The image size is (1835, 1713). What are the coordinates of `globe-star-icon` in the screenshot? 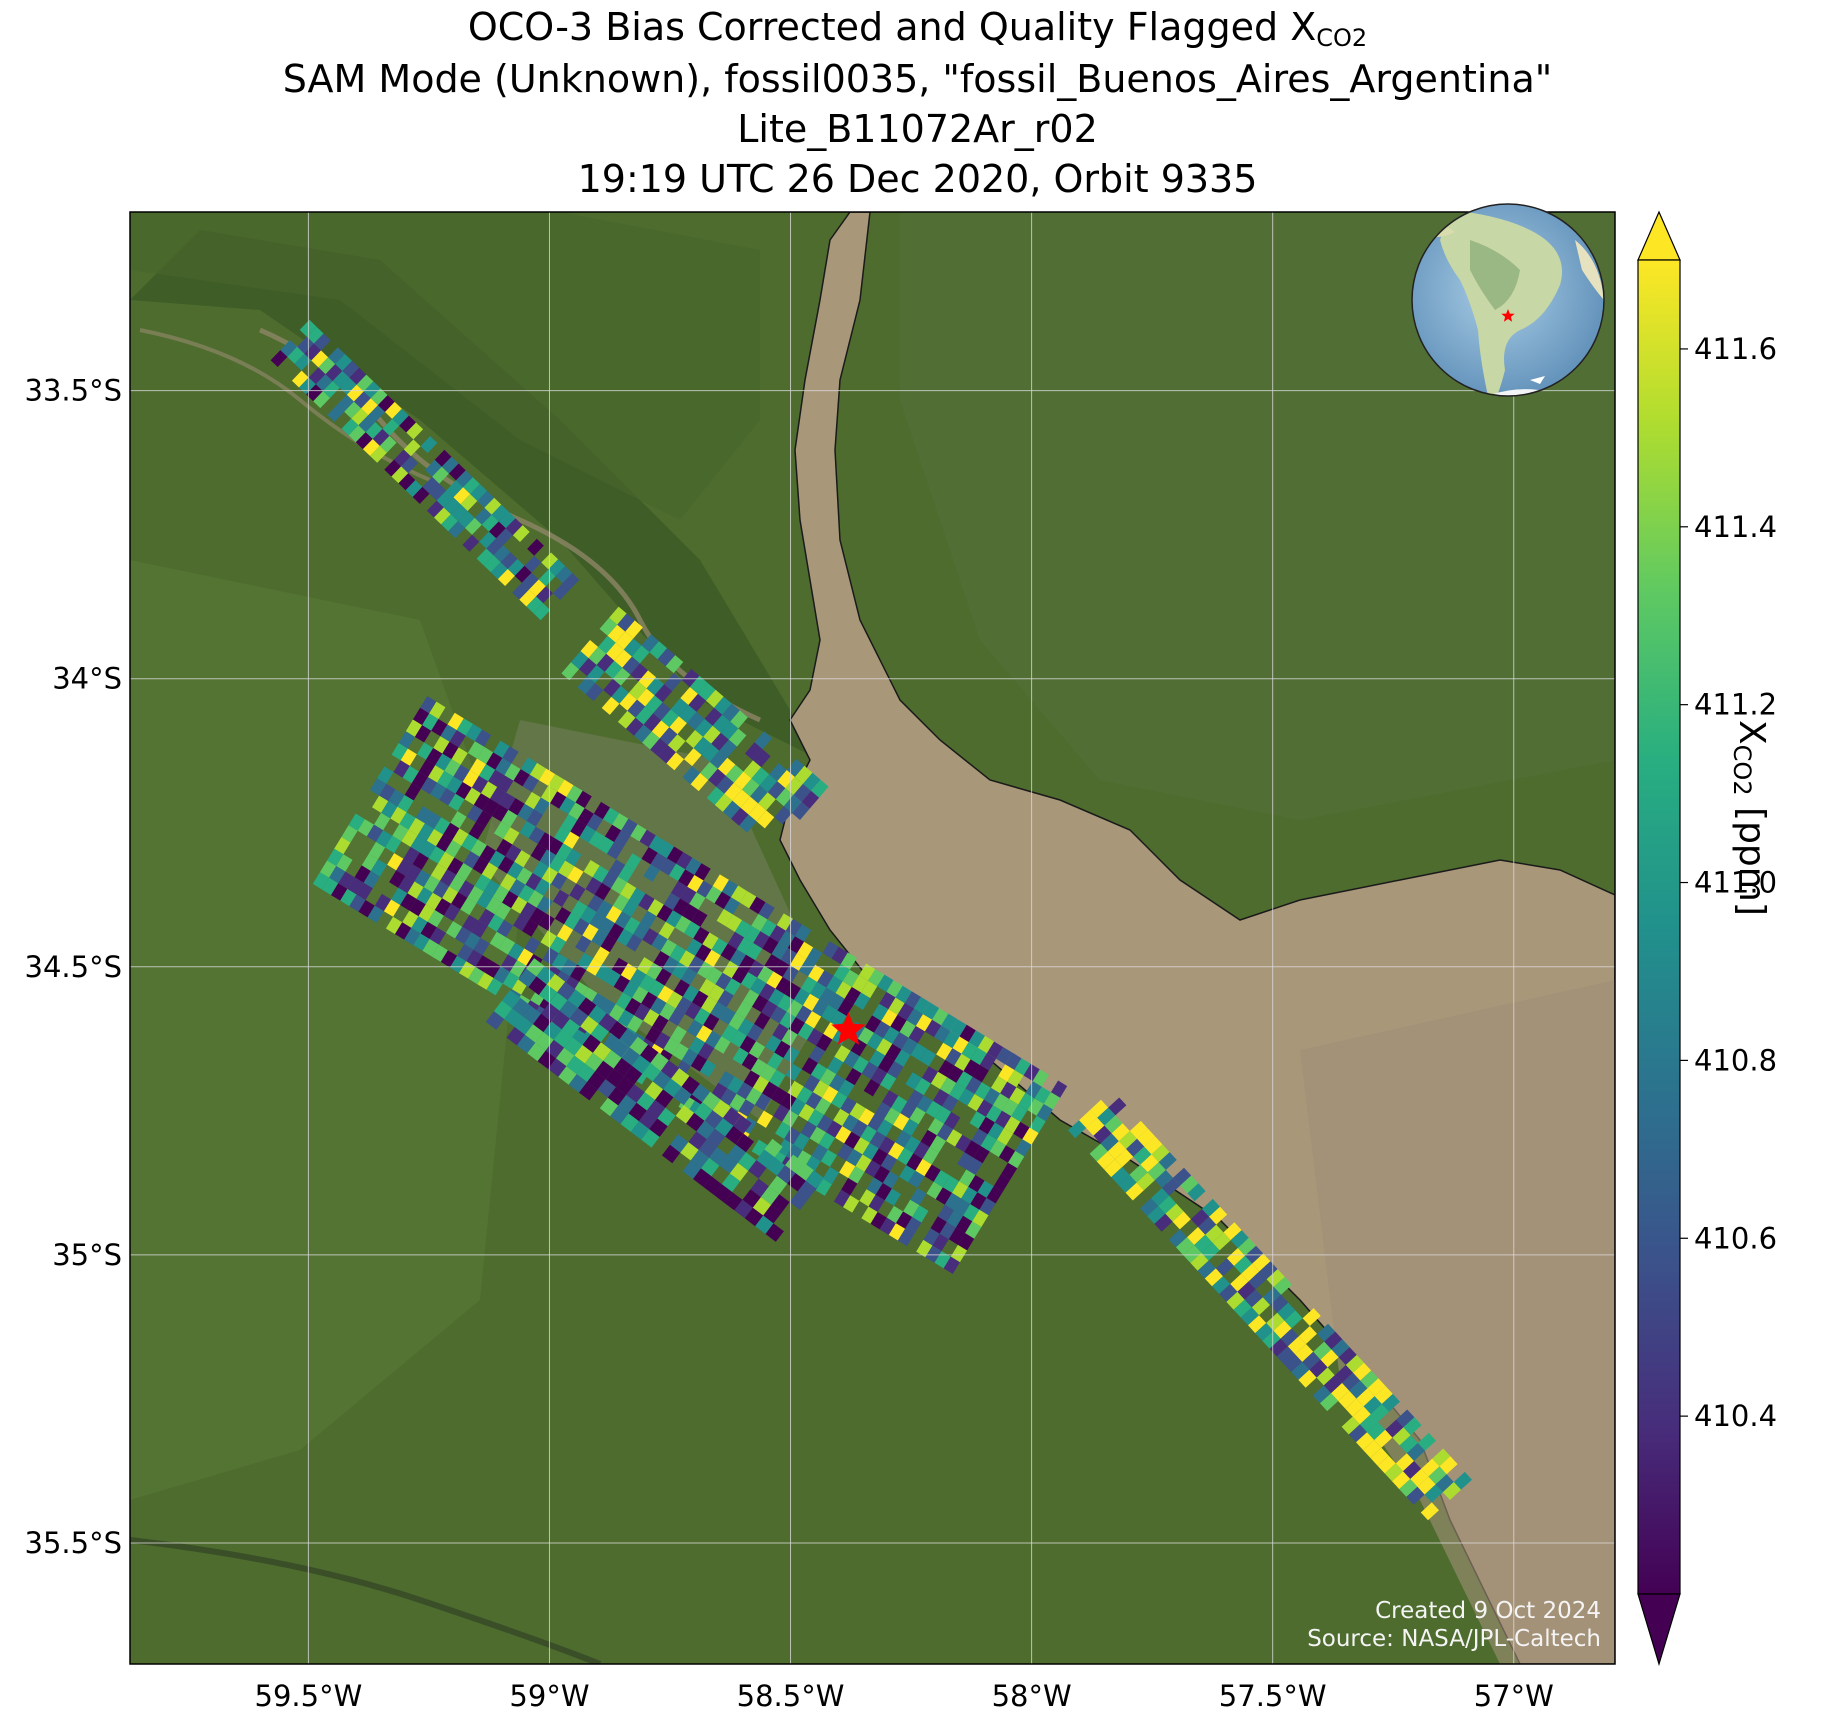 It's located at (1508, 315).